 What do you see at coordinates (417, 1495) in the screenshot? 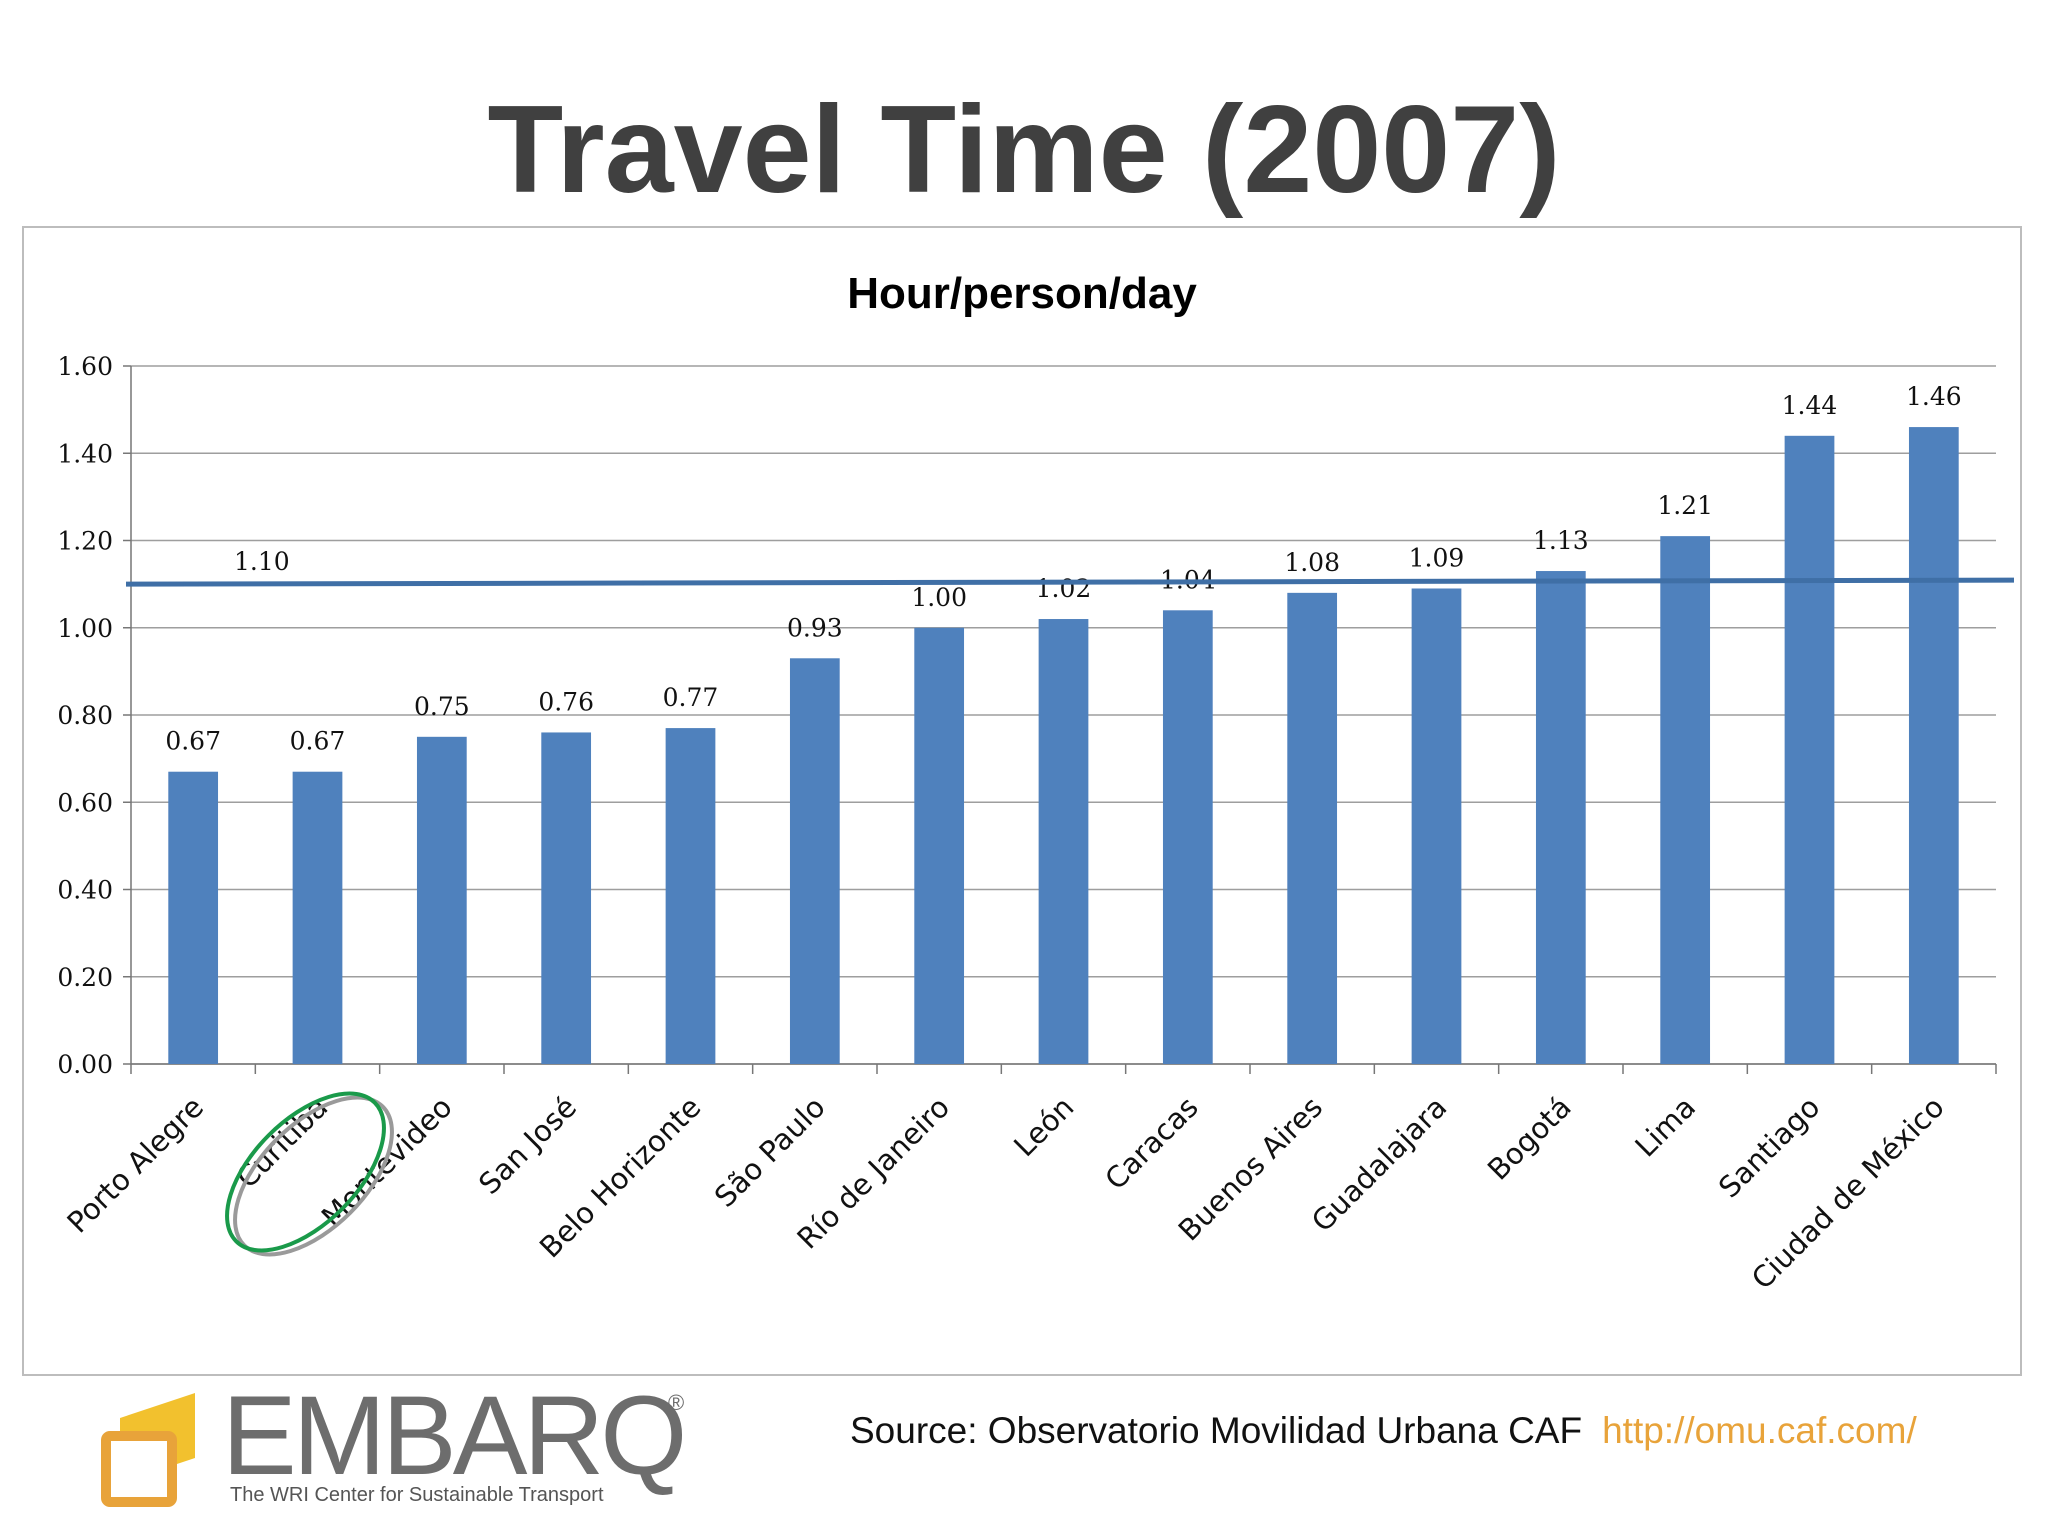
I see `logo-tagline: The WRI Center for Sustainable Transport` at bounding box center [417, 1495].